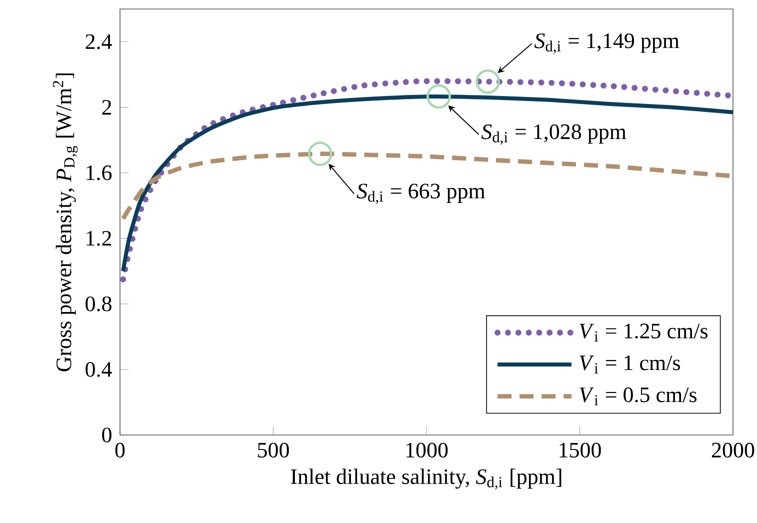 This screenshot has width=757, height=523. Describe the element at coordinates (65, 222) in the screenshot. I see `y-axis-title: Gross power density, P$_{D,g}$ [W/m$^{2}$]` at that location.